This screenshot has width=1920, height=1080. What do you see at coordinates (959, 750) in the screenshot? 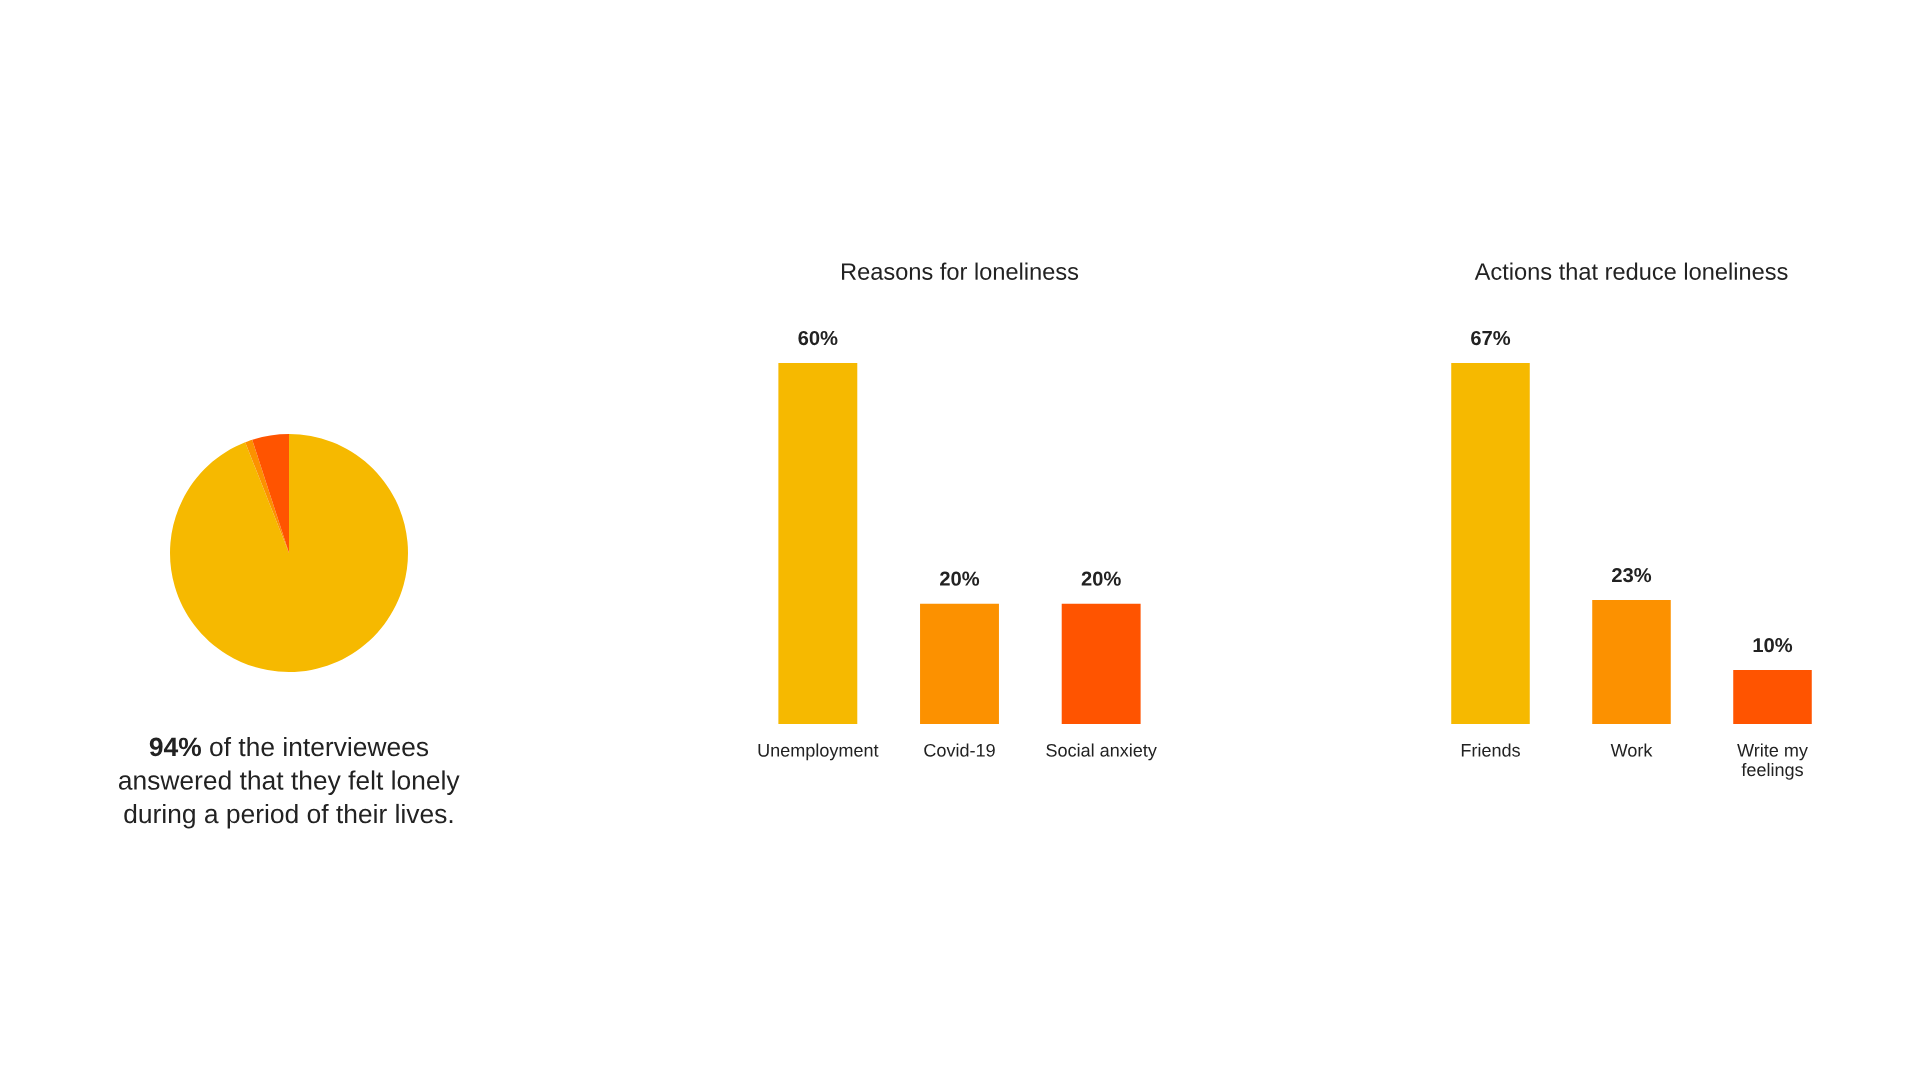
I see `x-tick-label: Covid-19` at bounding box center [959, 750].